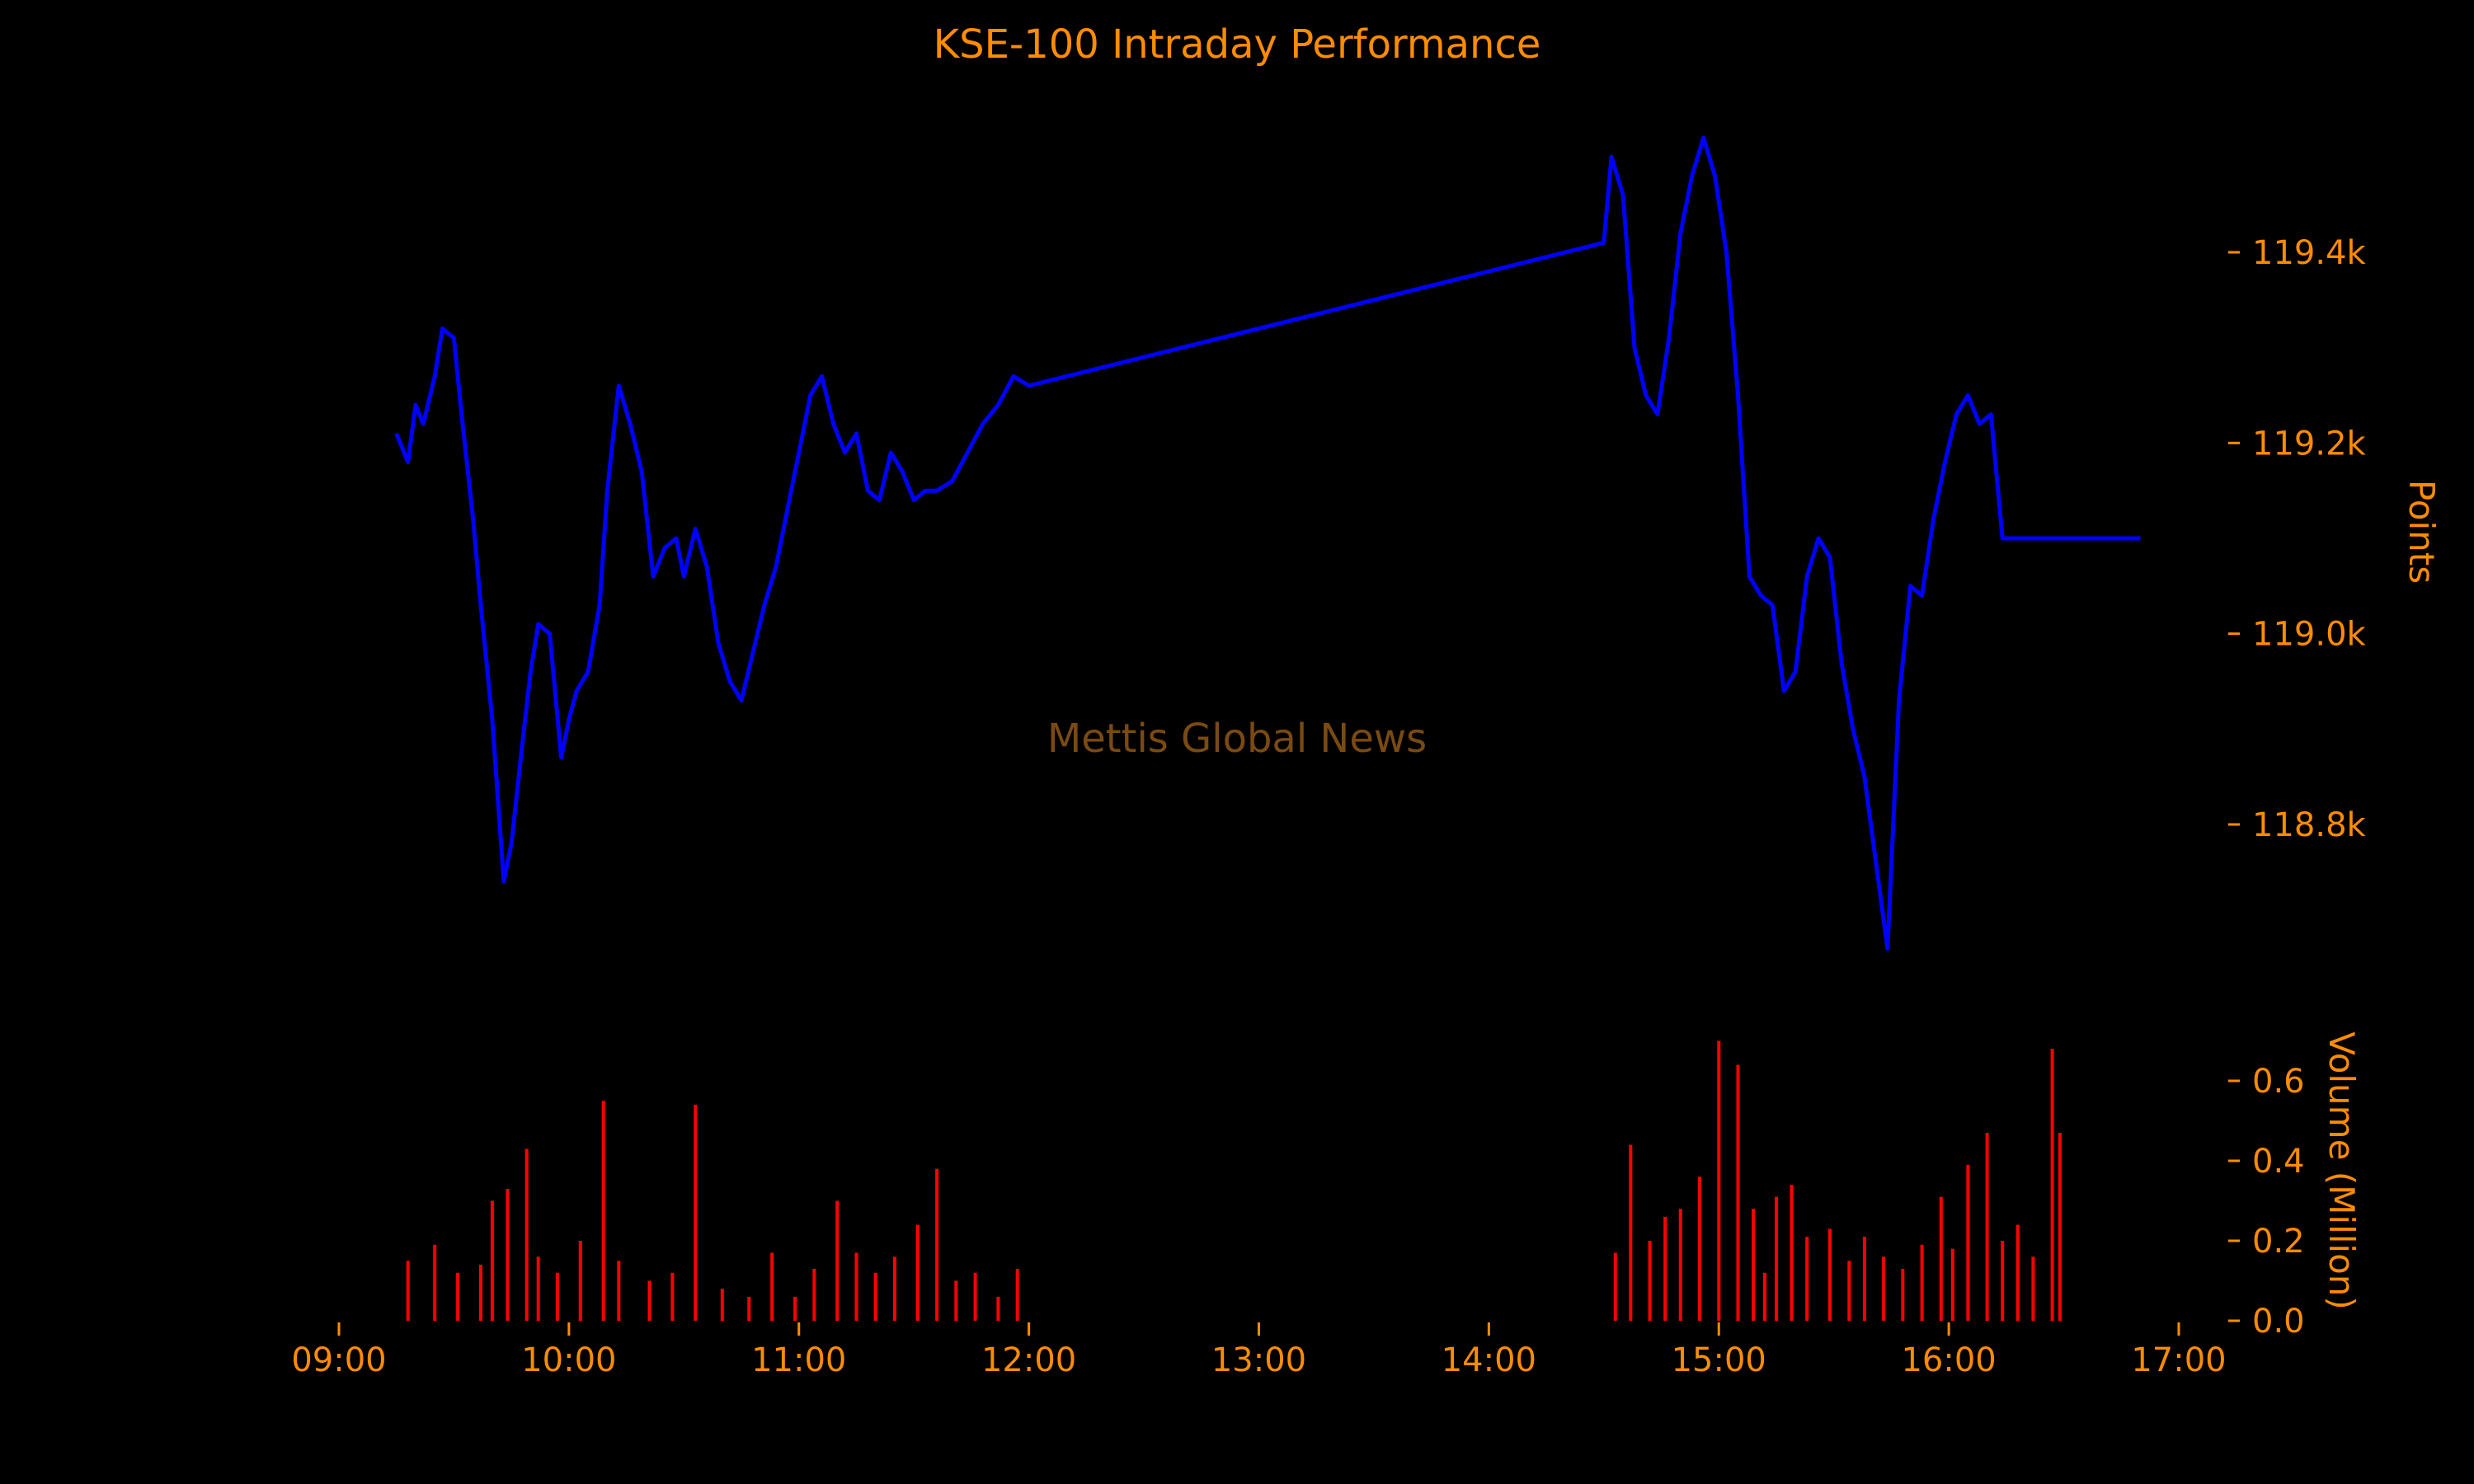  What do you see at coordinates (2309, 825) in the screenshot?
I see `price-tick-label: 118.8k` at bounding box center [2309, 825].